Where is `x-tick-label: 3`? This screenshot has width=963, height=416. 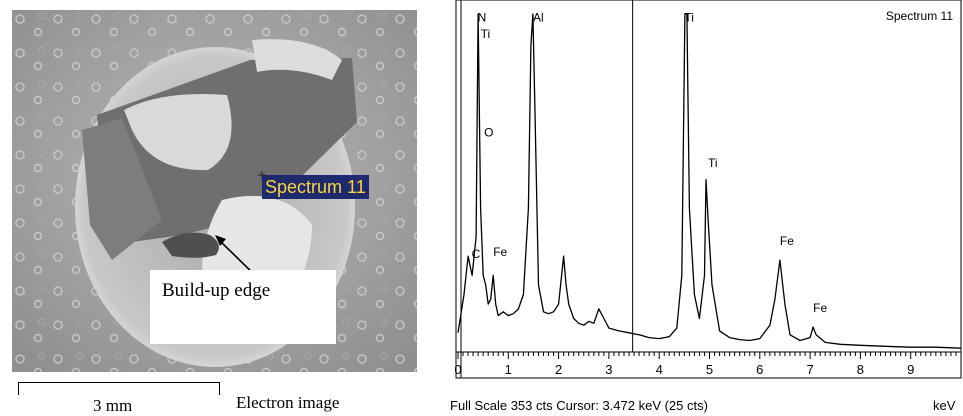
x-tick-label: 3 is located at coordinates (608, 369).